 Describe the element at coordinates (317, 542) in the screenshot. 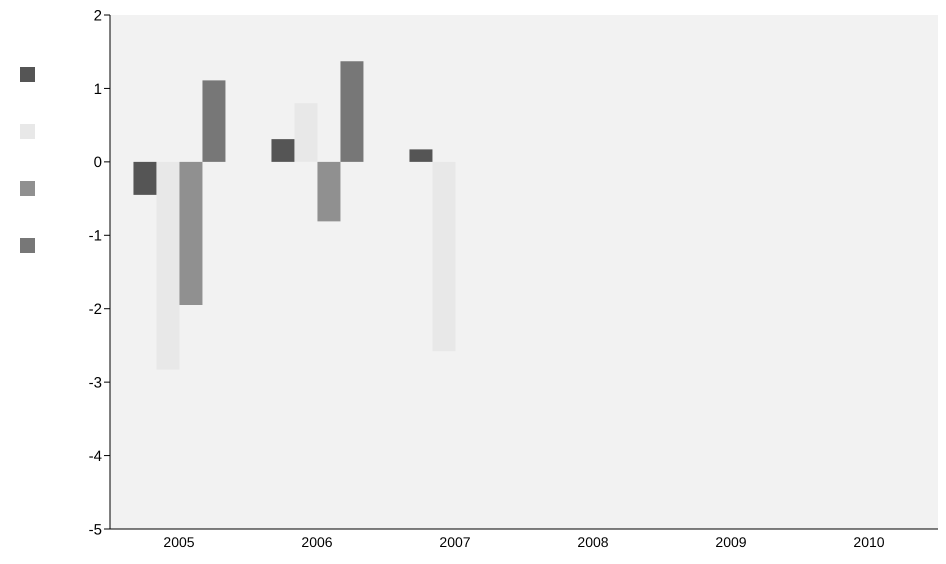

I see `x-tick-label: 2006` at that location.